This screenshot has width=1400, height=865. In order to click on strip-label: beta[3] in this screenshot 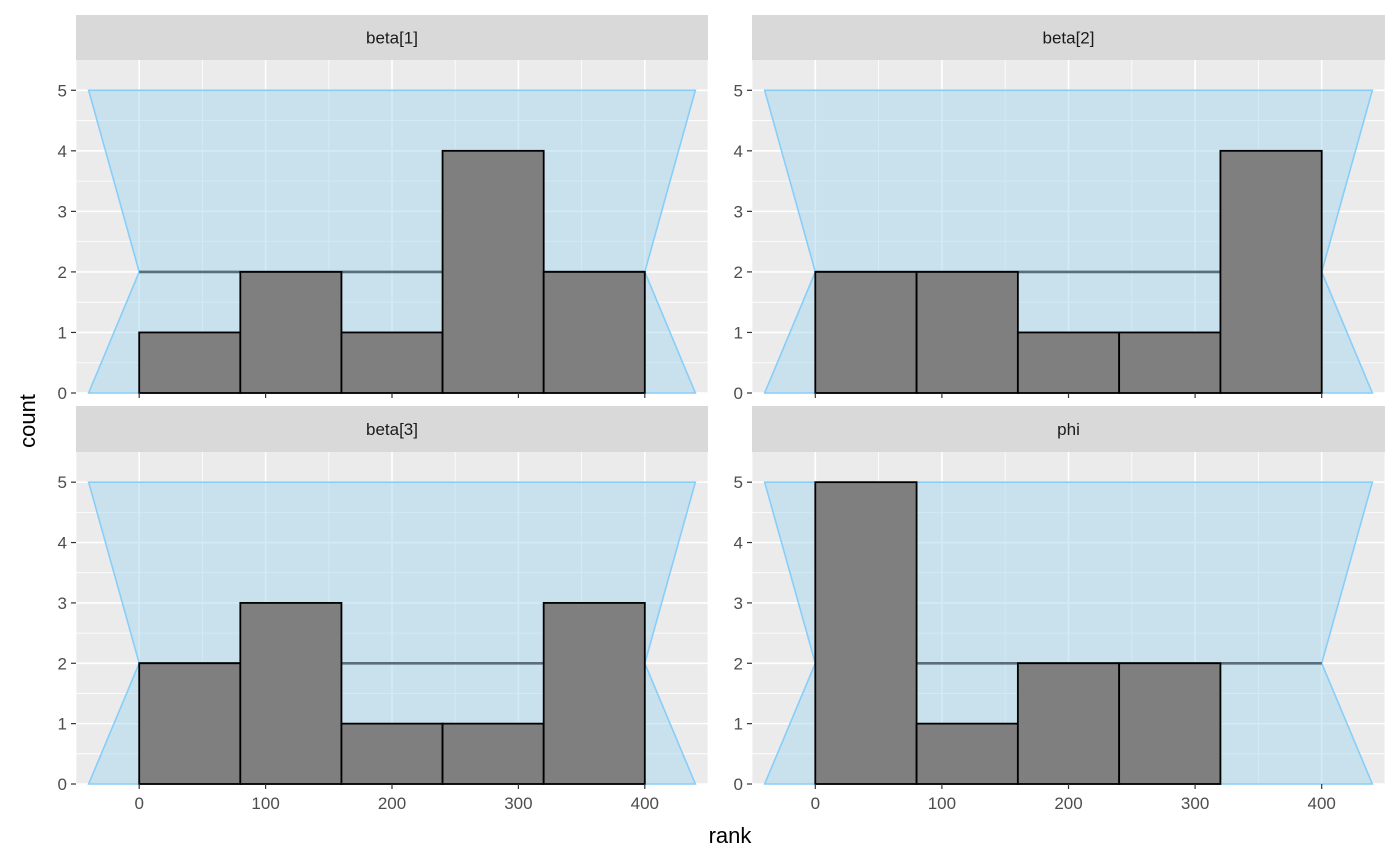, I will do `click(392, 429)`.